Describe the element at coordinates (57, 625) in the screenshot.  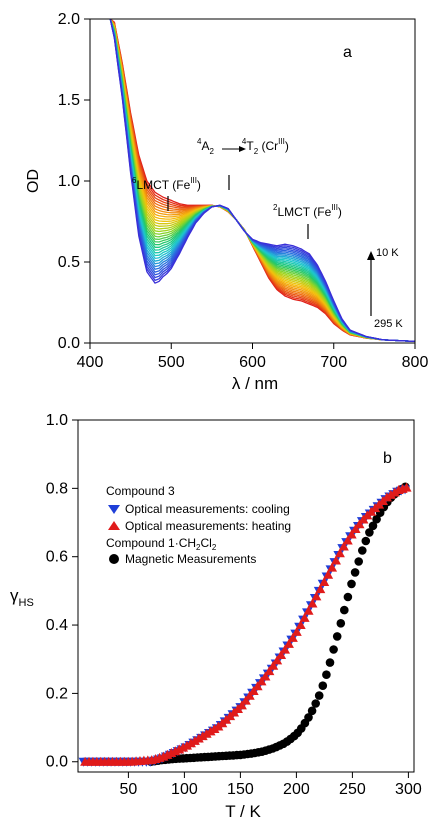
I see `y-tick-label: 0.4` at that location.